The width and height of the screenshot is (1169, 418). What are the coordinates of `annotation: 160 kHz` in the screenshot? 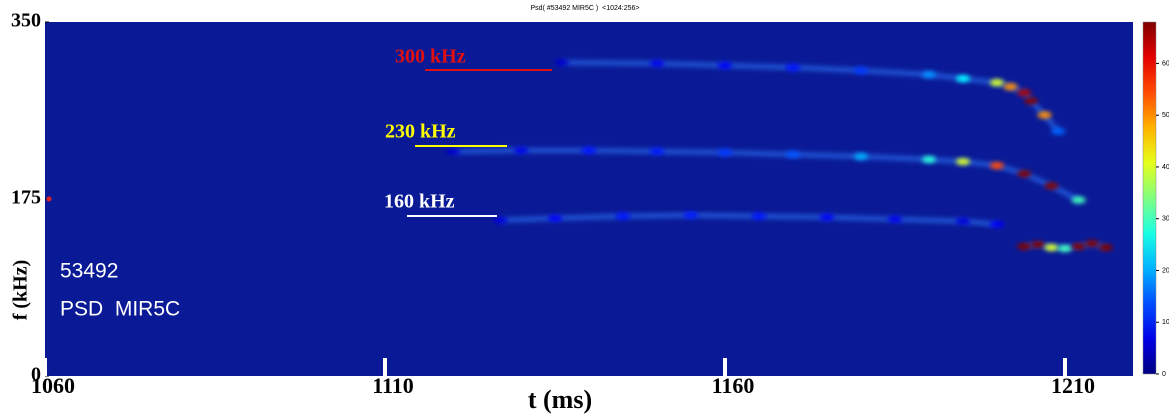 It's located at (419, 202).